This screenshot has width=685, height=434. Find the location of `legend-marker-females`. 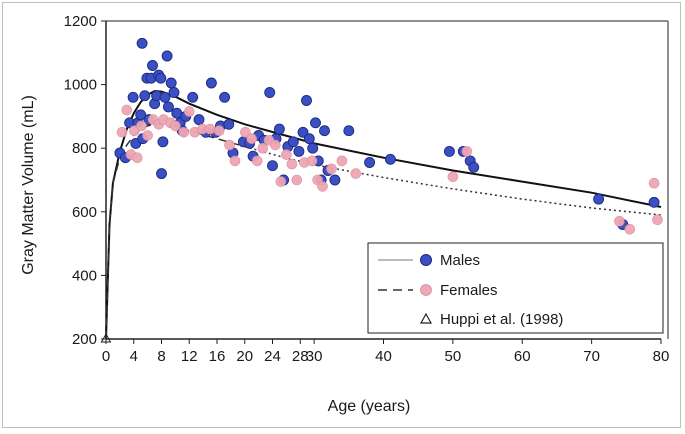

legend-marker-females is located at coordinates (426, 290).